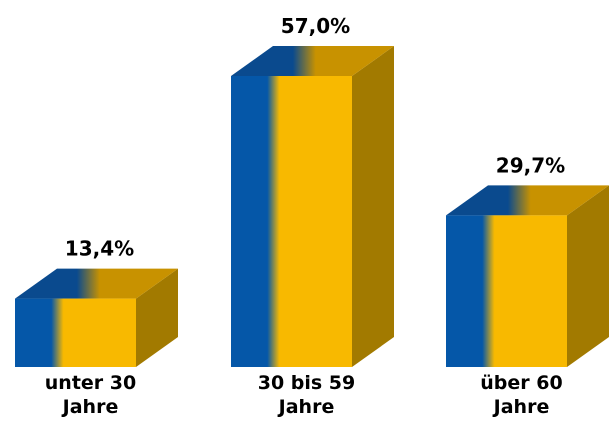 The image size is (613, 423). What do you see at coordinates (90, 383) in the screenshot?
I see `category-label-line: unter 30` at bounding box center [90, 383].